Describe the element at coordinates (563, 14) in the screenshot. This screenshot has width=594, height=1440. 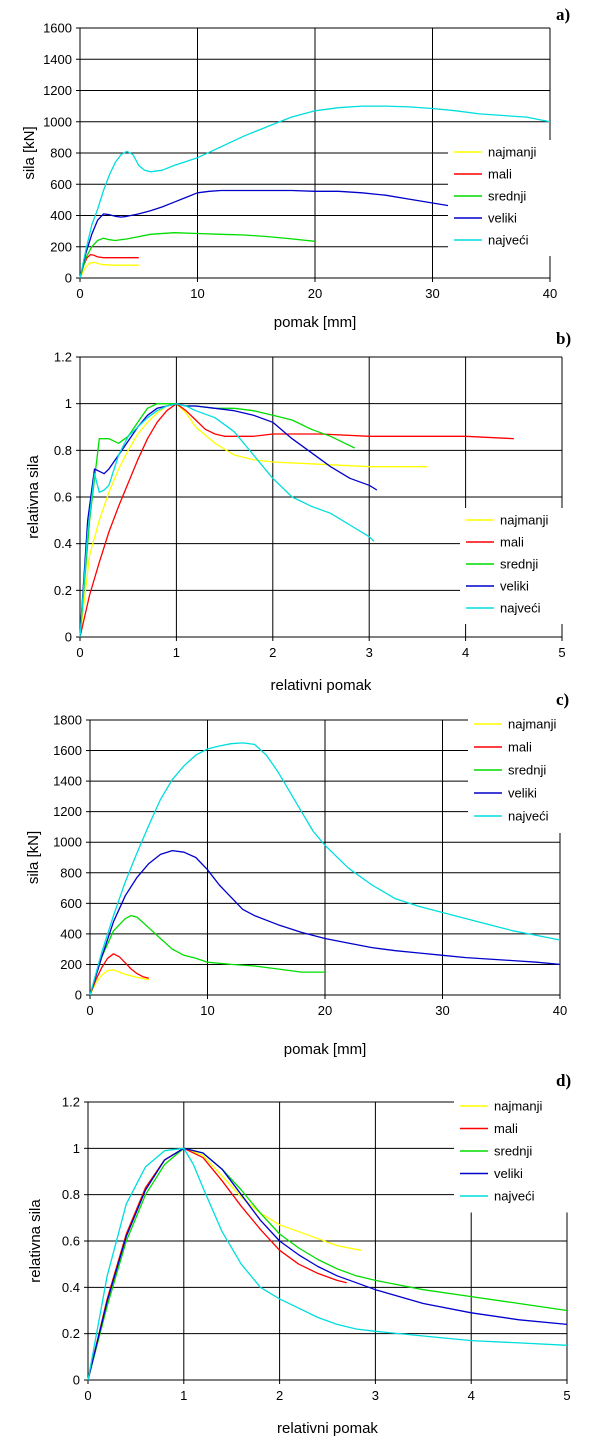
I see `panel-label: a)` at that location.